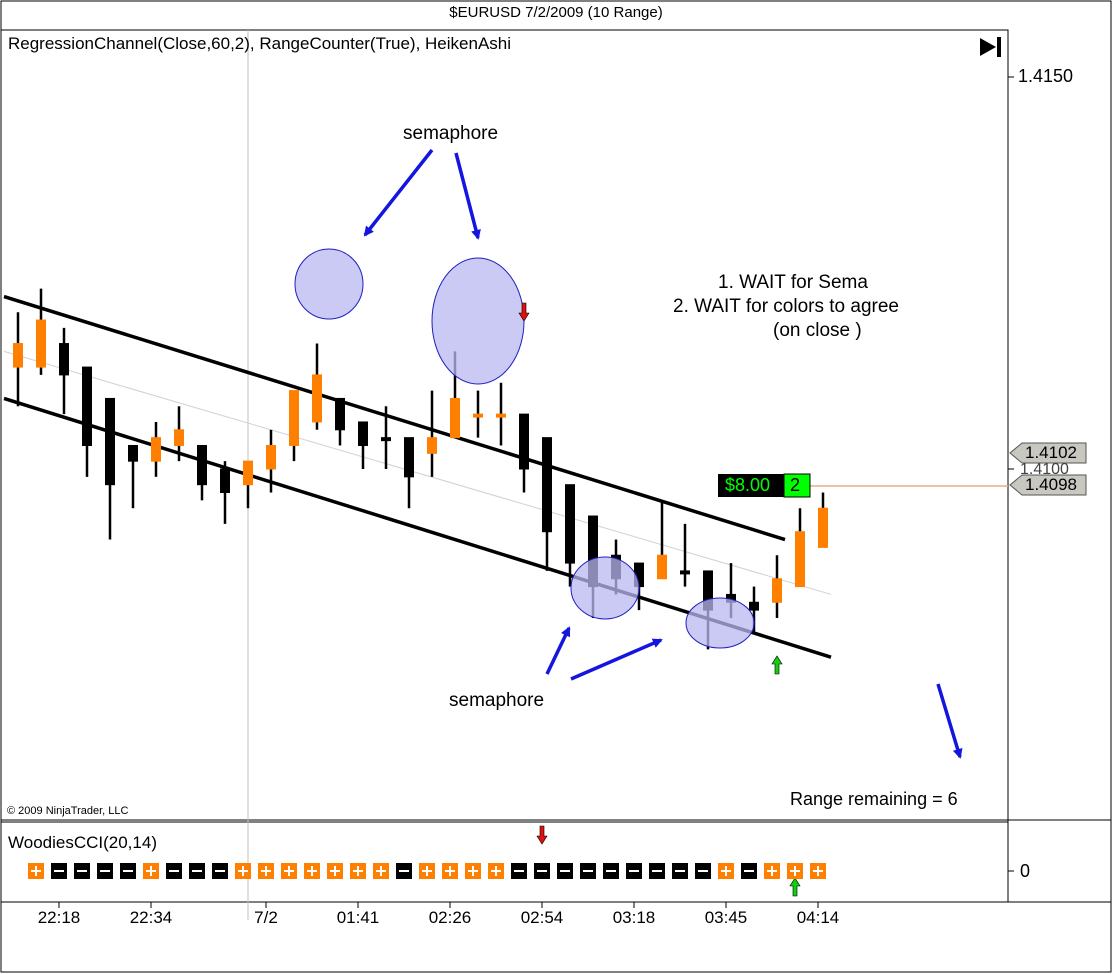 Image resolution: width=1112 pixels, height=974 pixels. I want to click on note-line-1: 1. WAIT for Sema, so click(793, 282).